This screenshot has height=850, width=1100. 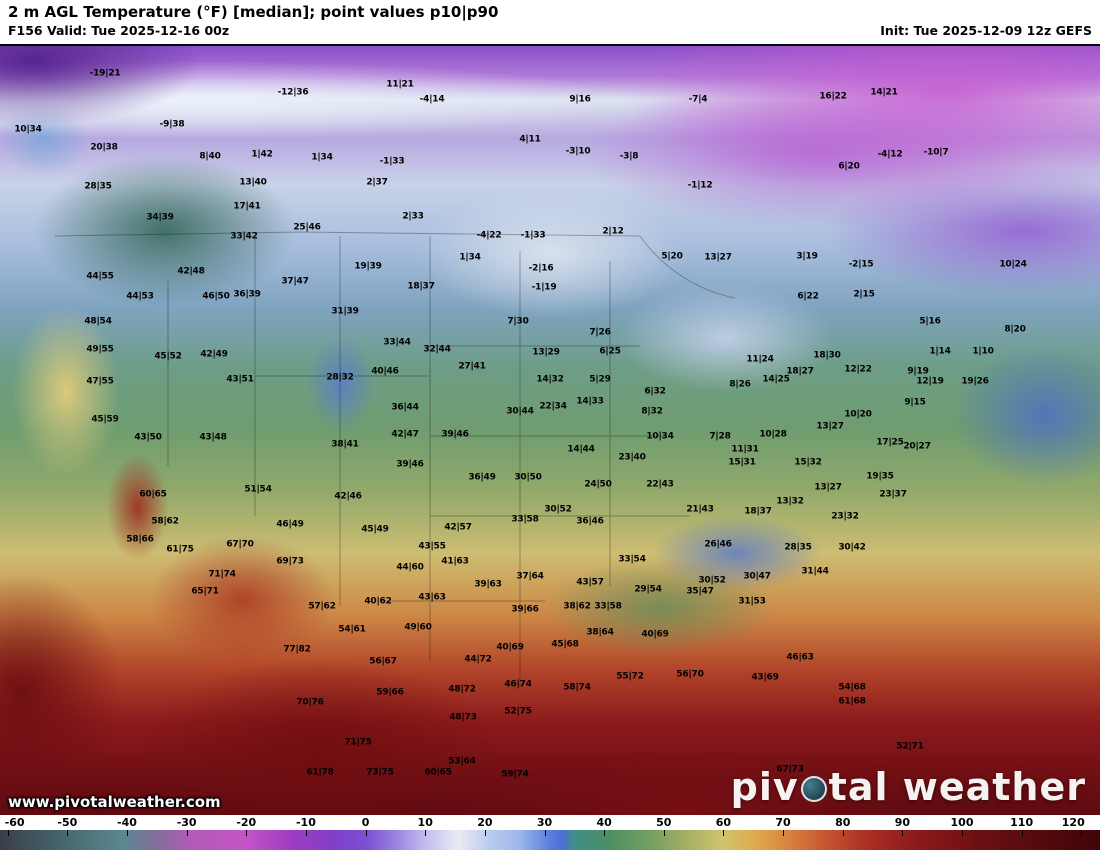 What do you see at coordinates (425, 822) in the screenshot?
I see `colorbar-tick-label: 10` at bounding box center [425, 822].